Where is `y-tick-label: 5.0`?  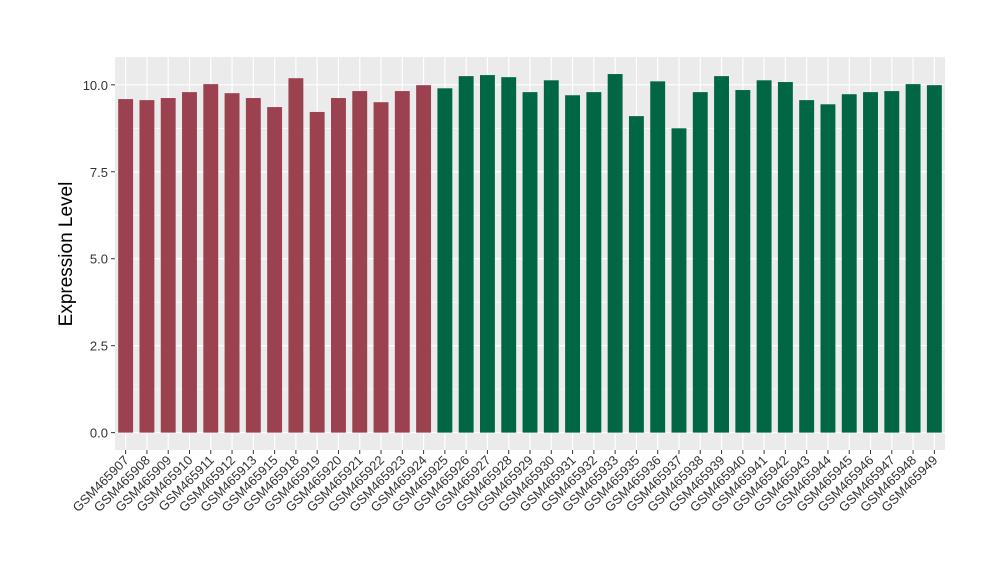 y-tick-label: 5.0 is located at coordinates (99, 259).